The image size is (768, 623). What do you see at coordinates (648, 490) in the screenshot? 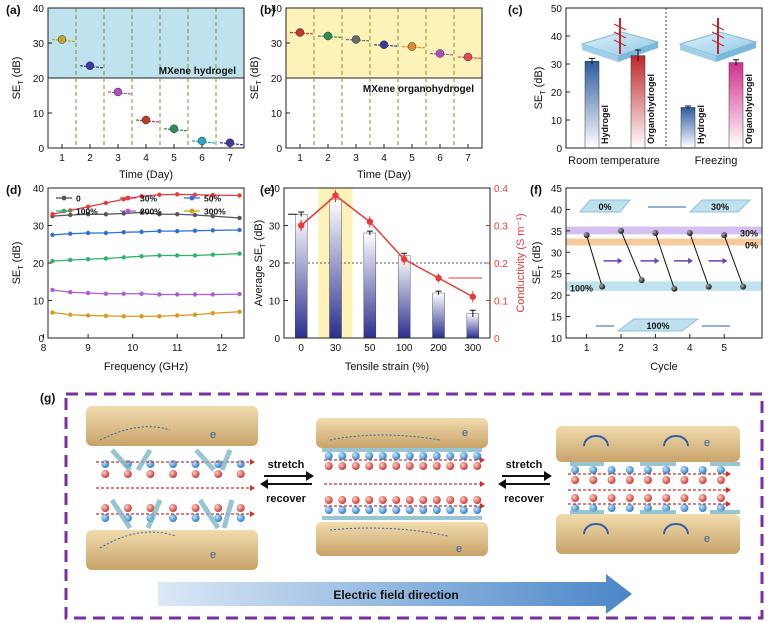
I see `state-highly-stretched: e e` at bounding box center [648, 490].